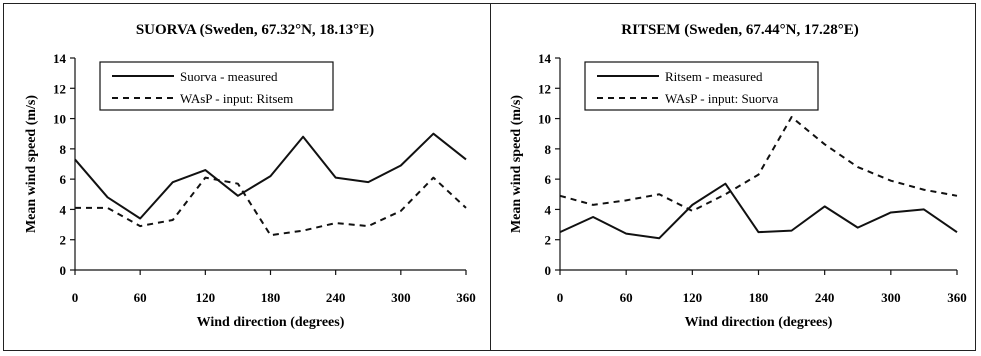 Image resolution: width=981 pixels, height=356 pixels. Describe the element at coordinates (236, 98) in the screenshot. I see `legend-label: WAsP - input: Ritsem` at that location.